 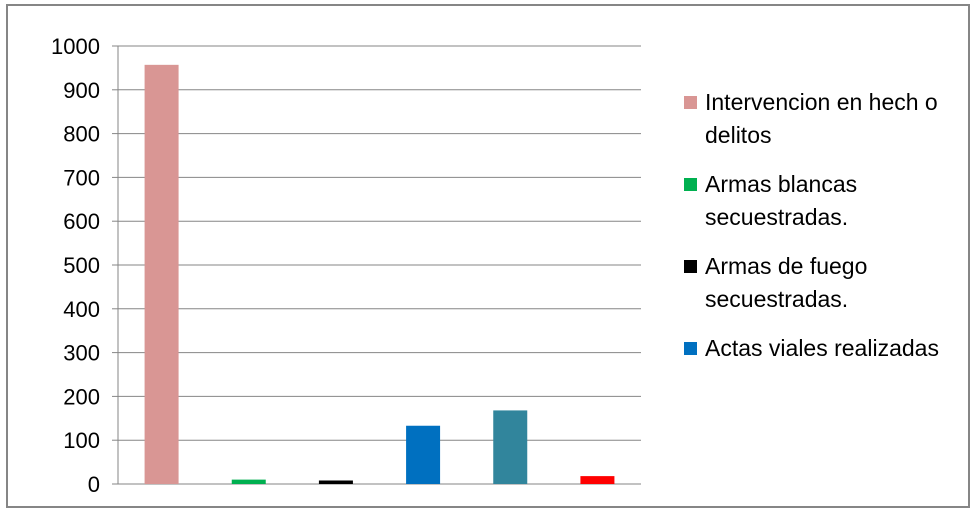 What do you see at coordinates (81, 177) in the screenshot?
I see `y-tick-label: 700` at bounding box center [81, 177].